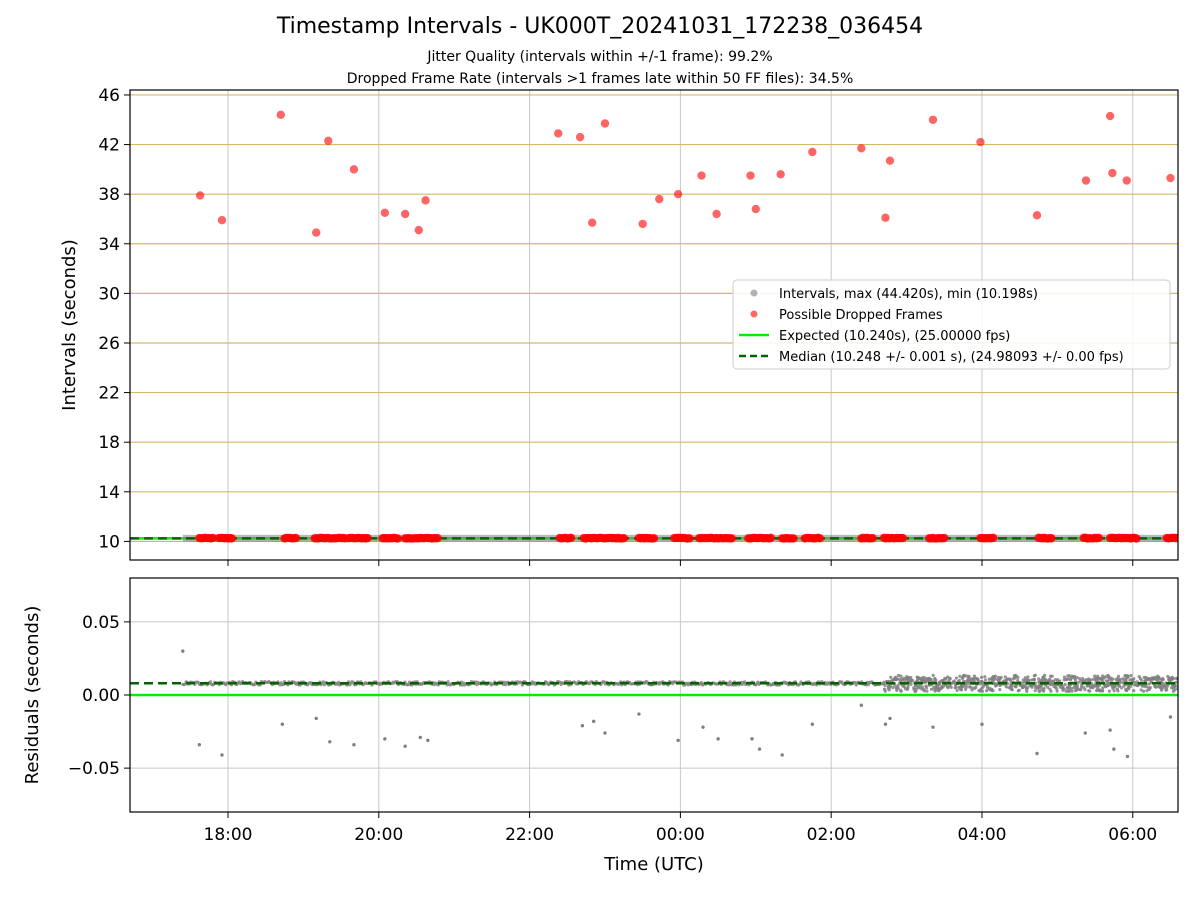 The width and height of the screenshot is (1200, 900). What do you see at coordinates (228, 835) in the screenshot?
I see `x-tick-label: 18:00` at bounding box center [228, 835].